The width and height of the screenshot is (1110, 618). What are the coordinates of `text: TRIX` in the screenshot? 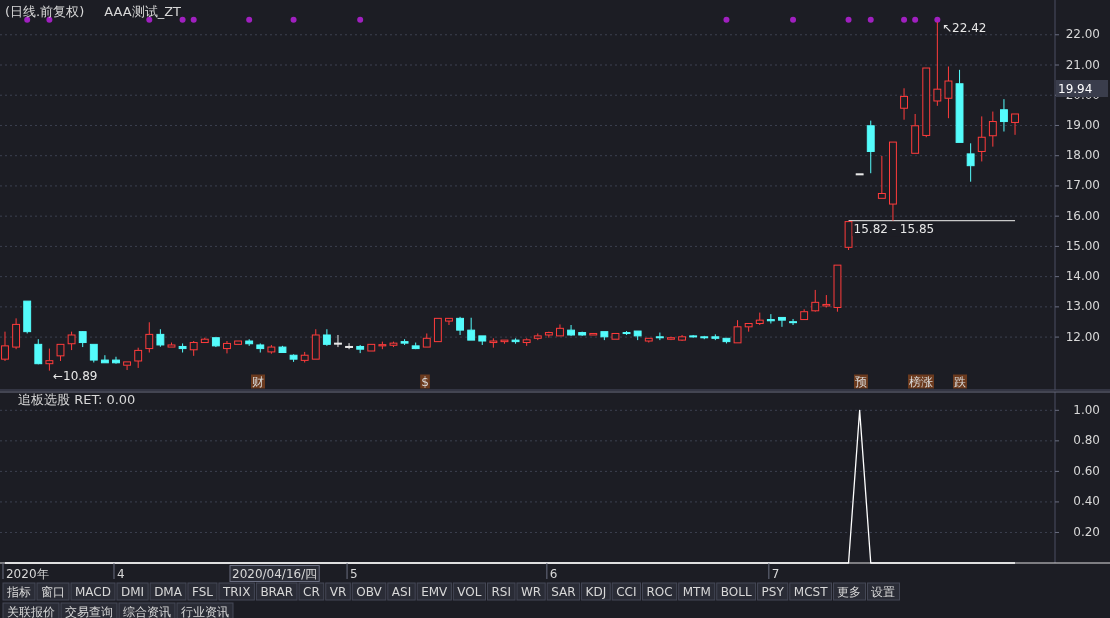 It's located at (236, 591).